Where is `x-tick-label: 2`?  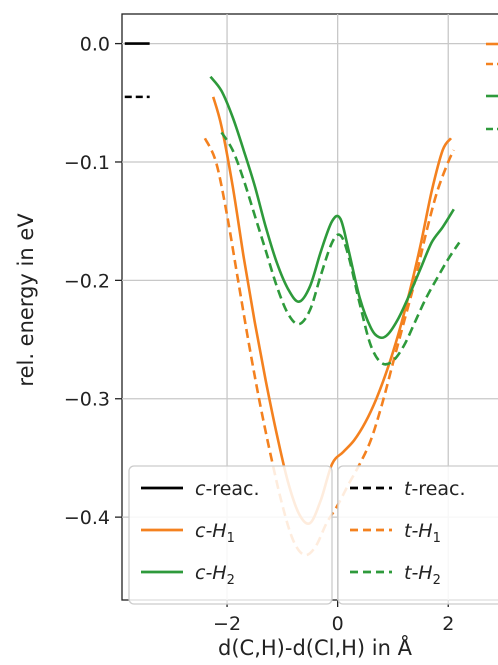 x-tick-label: 2 is located at coordinates (448, 624).